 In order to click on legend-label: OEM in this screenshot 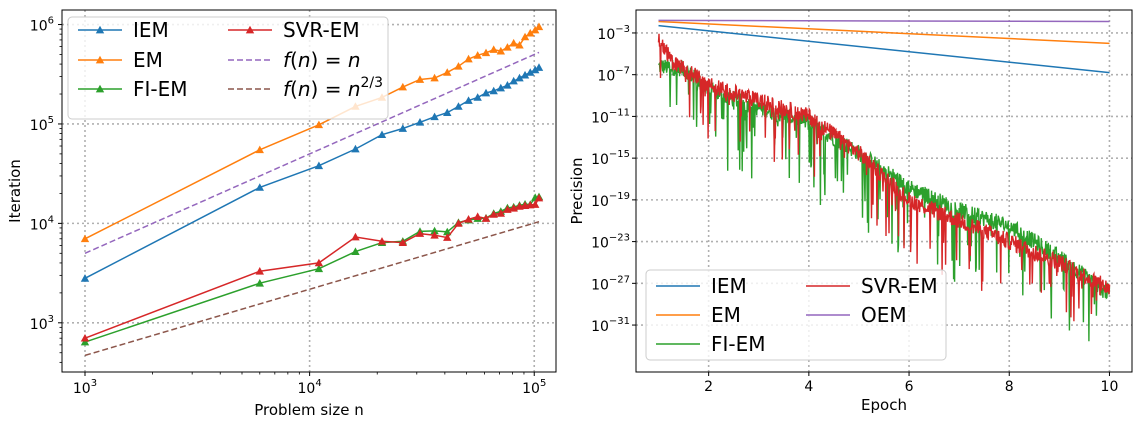, I will do `click(884, 315)`.